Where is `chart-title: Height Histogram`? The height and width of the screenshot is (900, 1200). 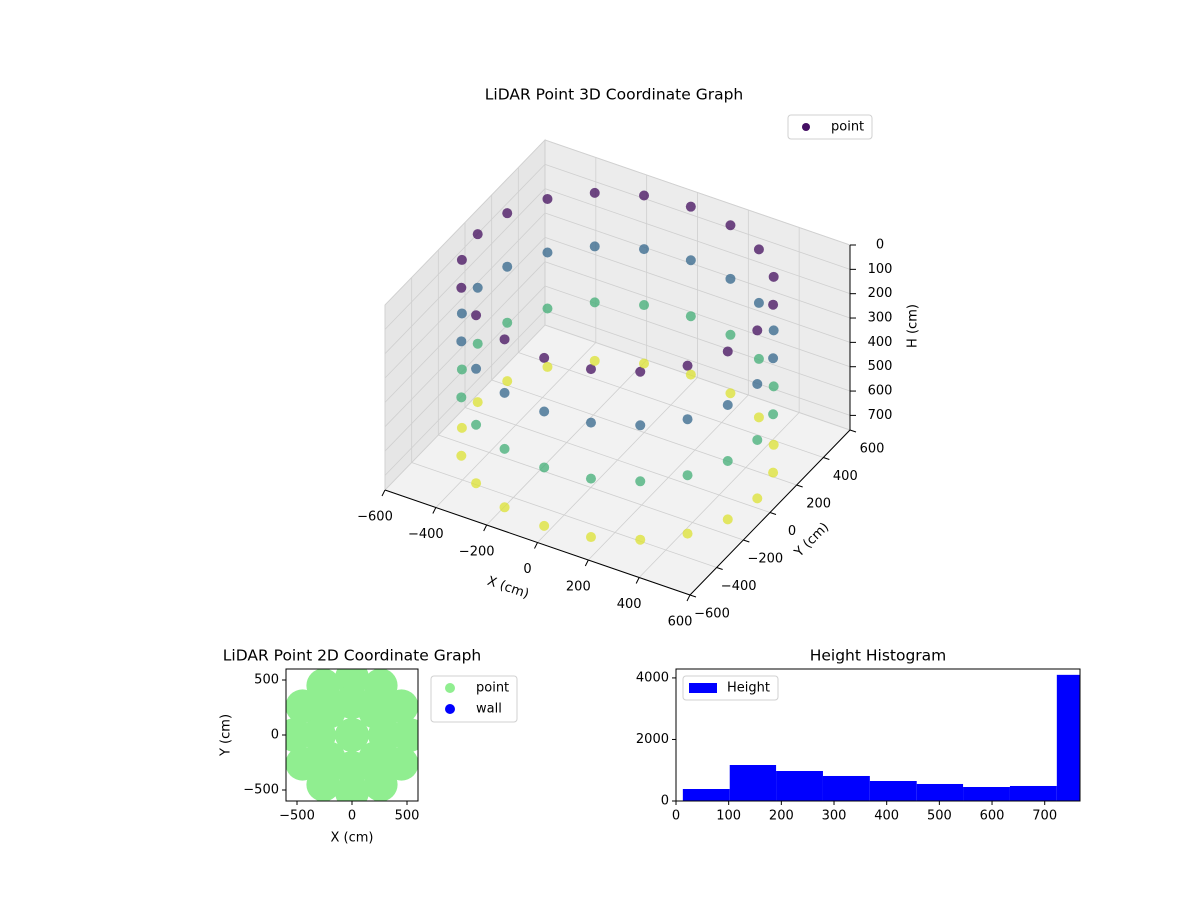 chart-title: Height Histogram is located at coordinates (878, 656).